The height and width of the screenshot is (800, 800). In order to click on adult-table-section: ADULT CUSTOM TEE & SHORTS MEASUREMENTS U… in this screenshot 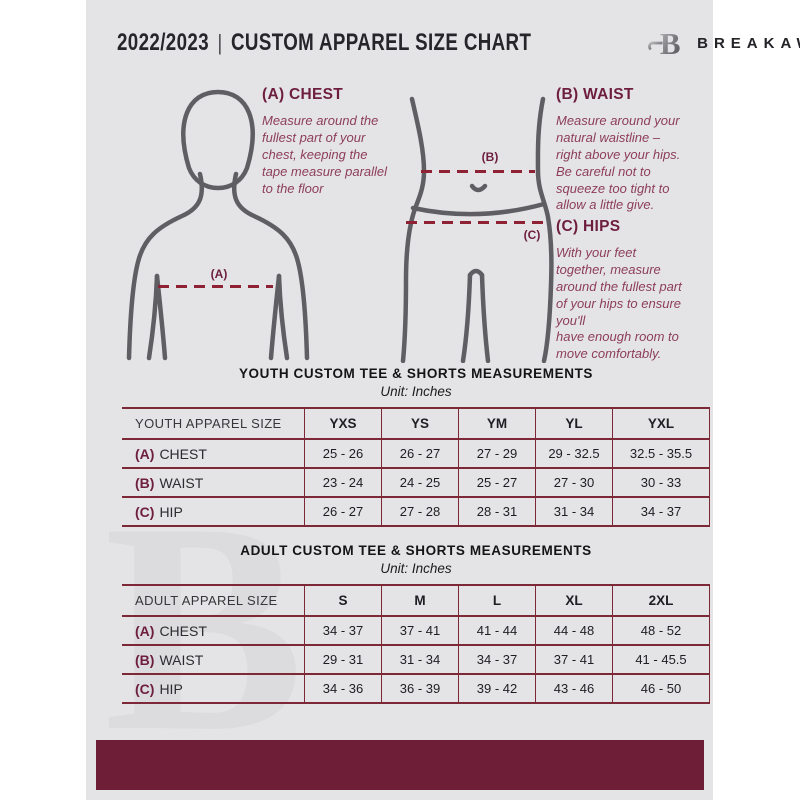, I will do `click(416, 623)`.